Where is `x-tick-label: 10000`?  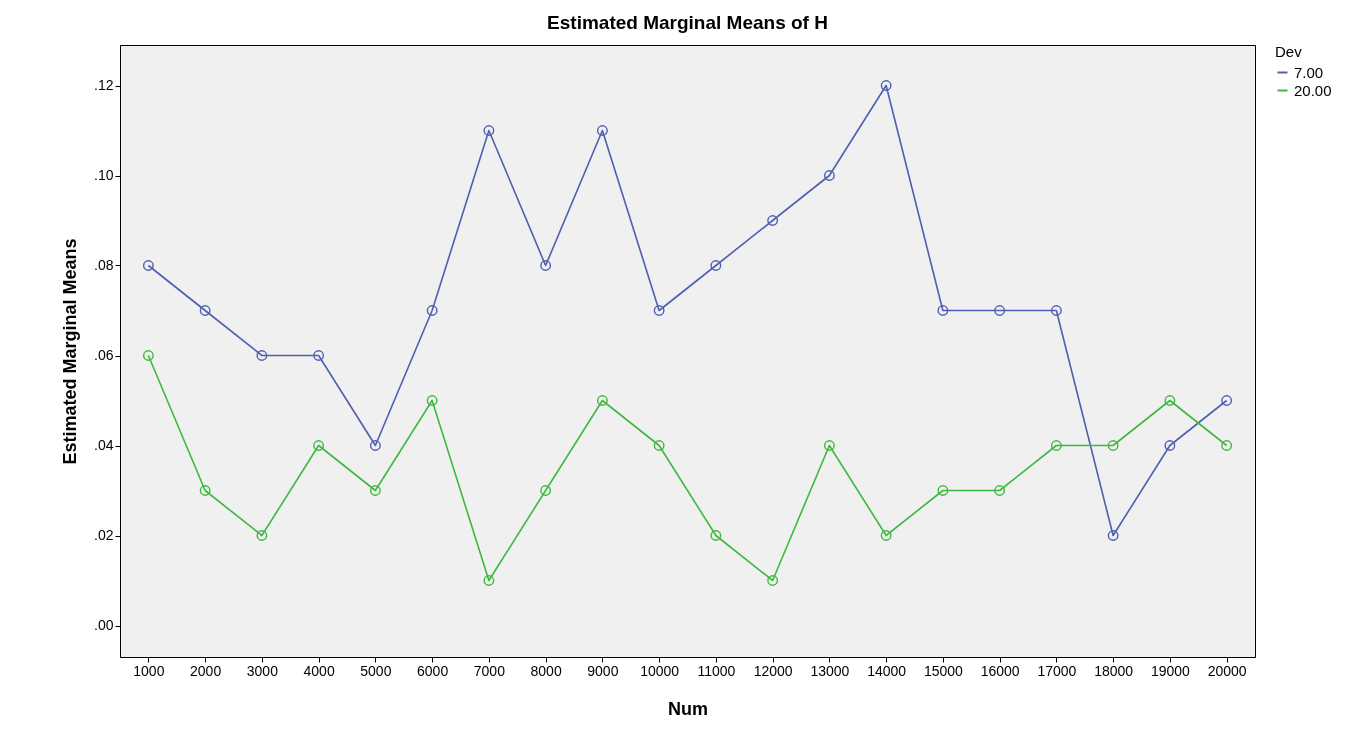 x-tick-label: 10000 is located at coordinates (660, 670).